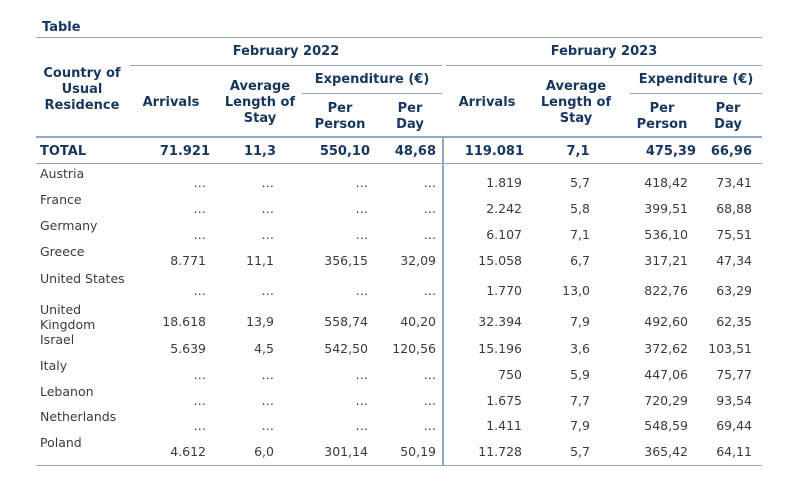 Image resolution: width=800 pixels, height=485 pixels. Describe the element at coordinates (487, 102) in the screenshot. I see `header-arrivals-2023: Arrivals` at that location.